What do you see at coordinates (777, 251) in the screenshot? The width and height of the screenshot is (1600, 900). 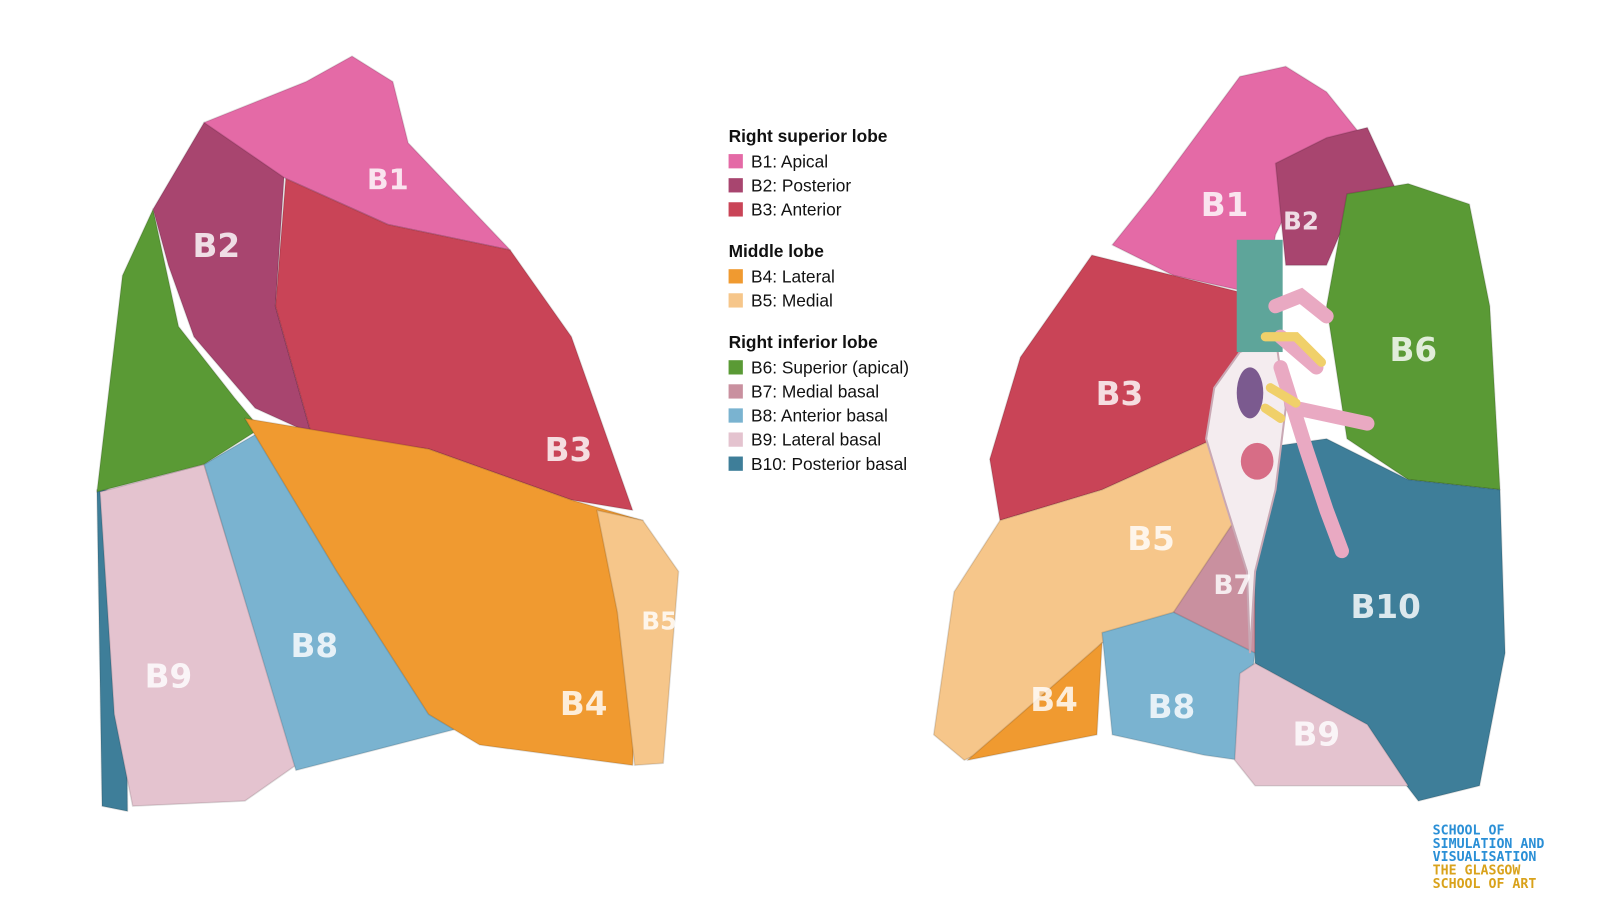 I see `legend-heading: Middle lobe` at bounding box center [777, 251].